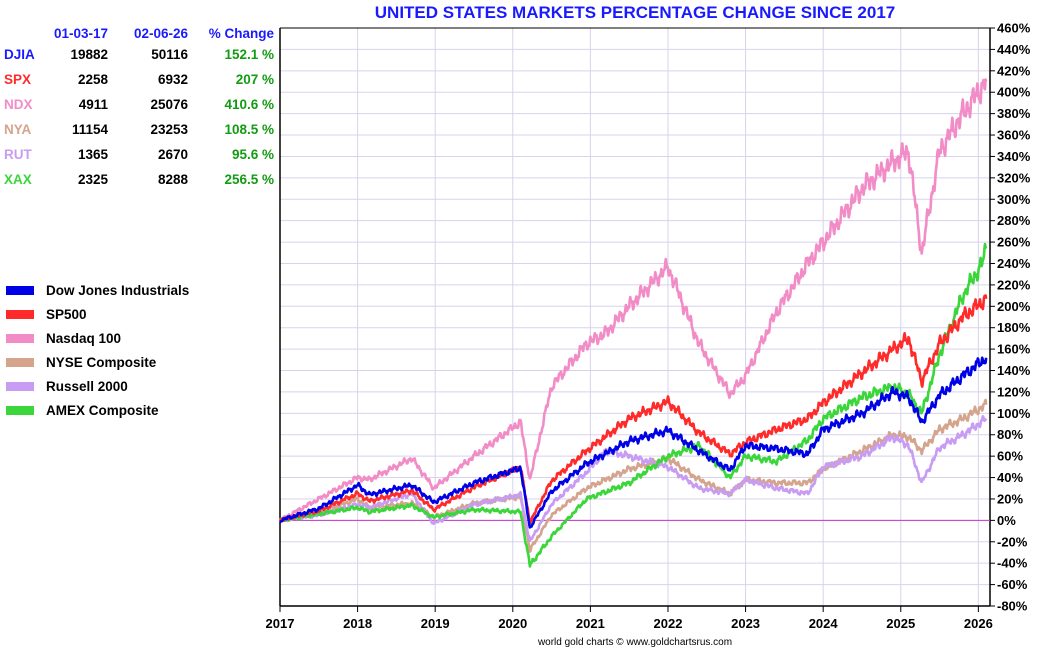 Image resolution: width=1050 pixels, height=650 pixels. What do you see at coordinates (1014, 49) in the screenshot?
I see `y-tick-label: 440%` at bounding box center [1014, 49].